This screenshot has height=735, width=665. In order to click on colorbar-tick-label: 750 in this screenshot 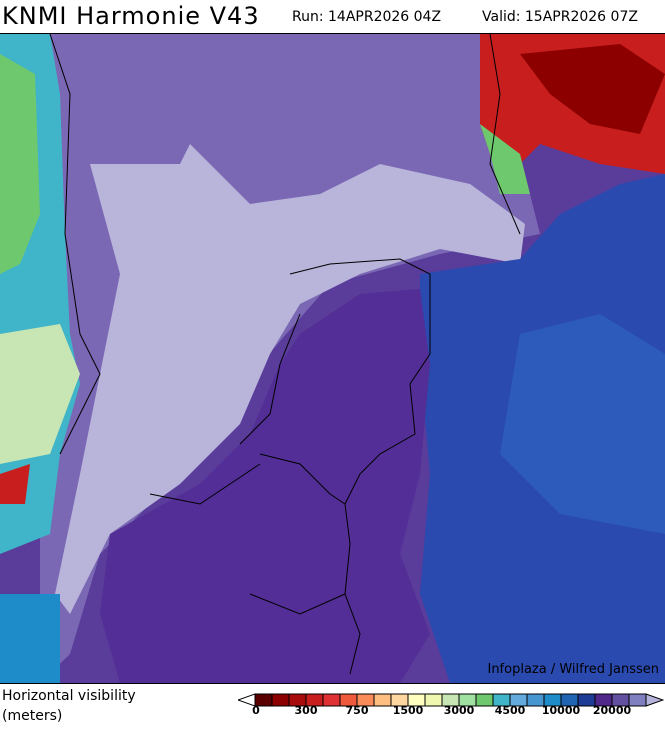, I will do `click(357, 710)`.